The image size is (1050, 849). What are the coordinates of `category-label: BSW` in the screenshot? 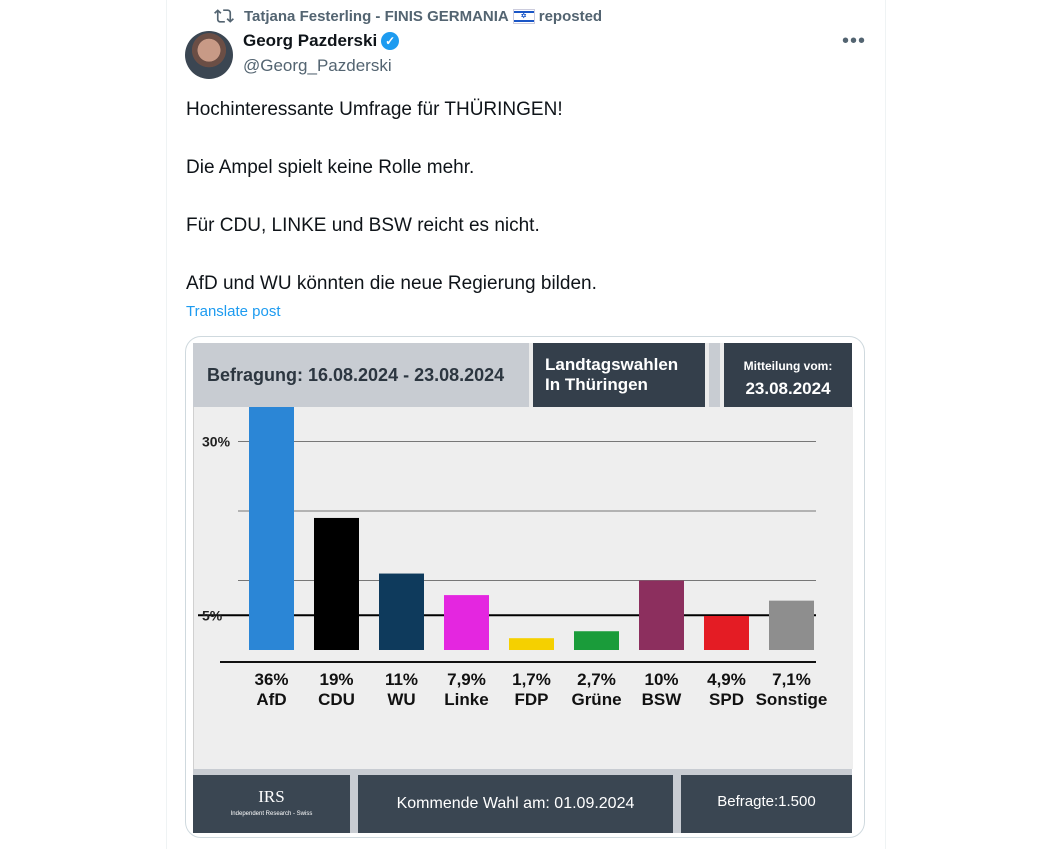 It's located at (662, 699).